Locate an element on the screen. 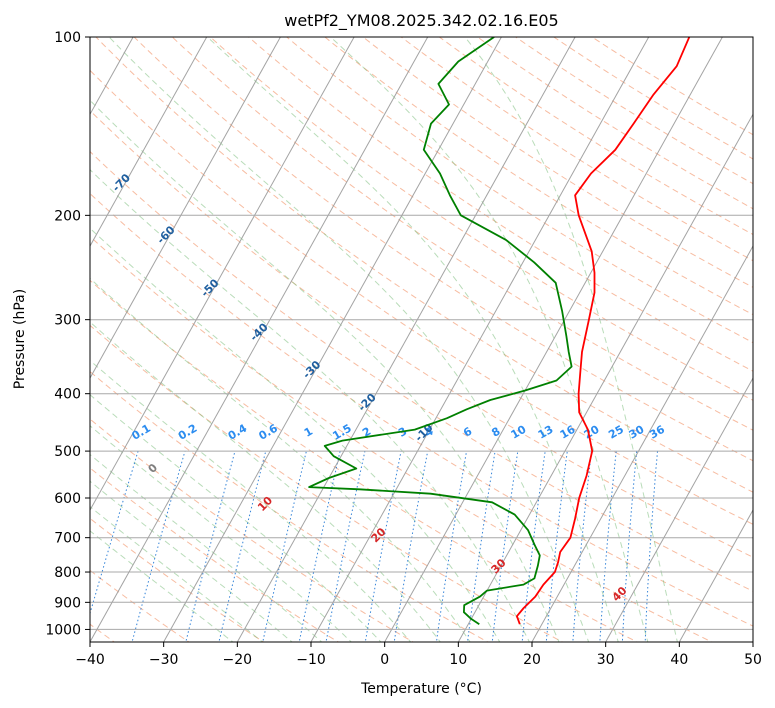 Image resolution: width=775 pixels, height=708 pixels. x-tick-label: 10 is located at coordinates (458, 660).